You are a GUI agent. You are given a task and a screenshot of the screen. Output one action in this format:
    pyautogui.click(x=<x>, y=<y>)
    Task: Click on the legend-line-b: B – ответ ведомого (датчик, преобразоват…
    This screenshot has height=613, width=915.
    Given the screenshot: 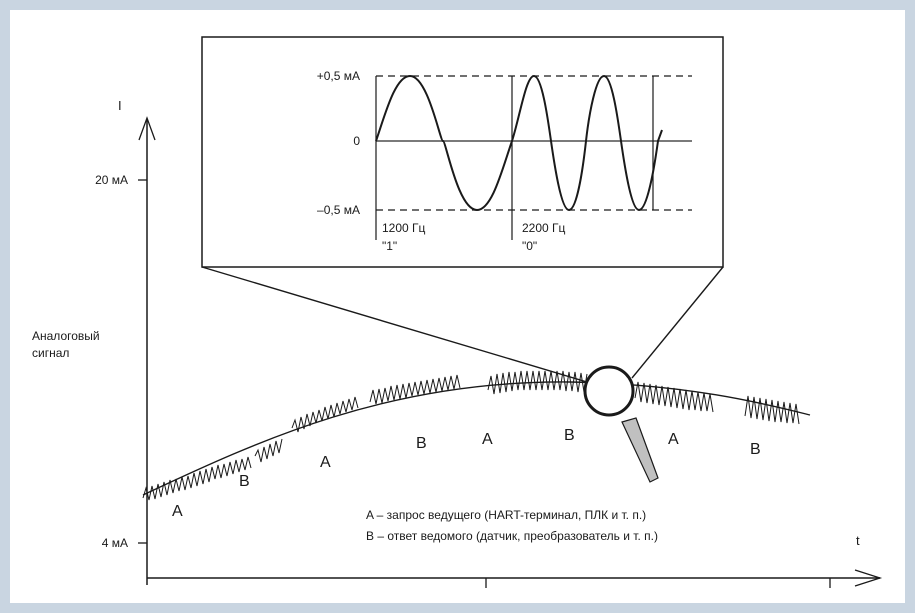 What is the action you would take?
    pyautogui.click(x=512, y=536)
    